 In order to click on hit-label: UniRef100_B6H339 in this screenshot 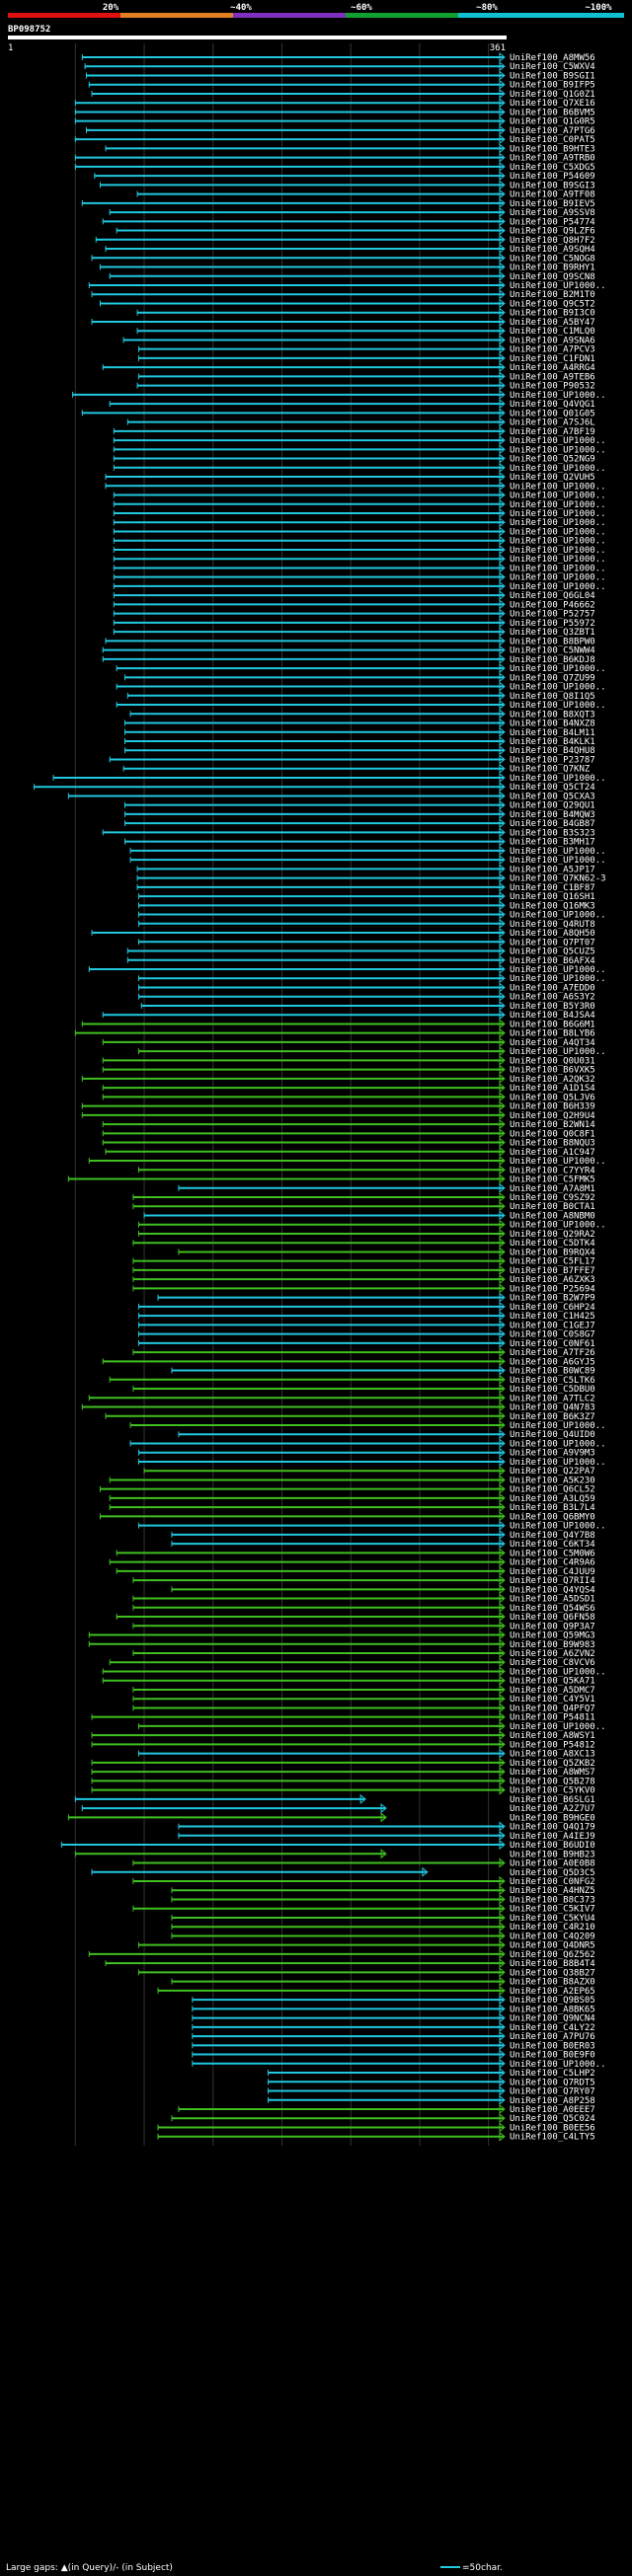, I will do `click(552, 1107)`.